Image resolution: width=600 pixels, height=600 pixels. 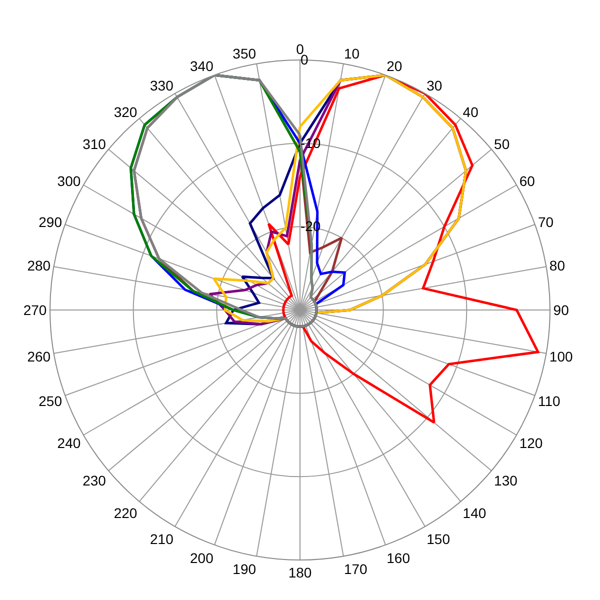 I want to click on spoke-label: 240, so click(x=69, y=442).